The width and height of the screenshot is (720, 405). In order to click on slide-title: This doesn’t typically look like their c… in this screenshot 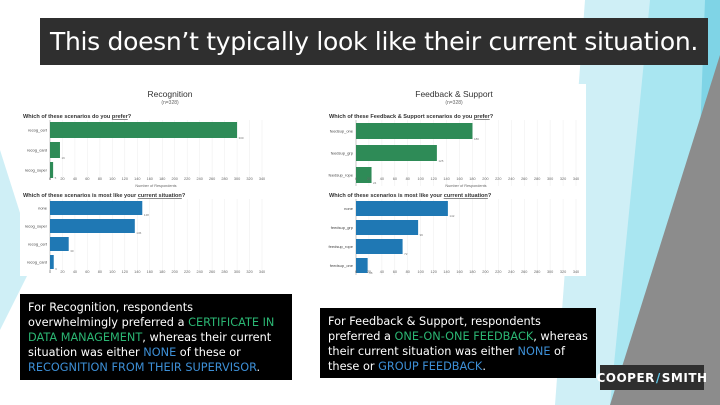, I will do `click(374, 41)`.